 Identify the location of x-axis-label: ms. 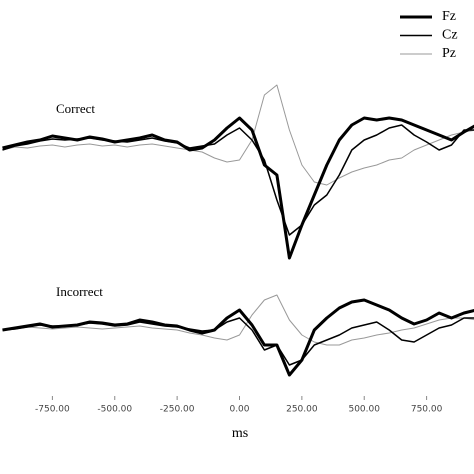
(240, 433).